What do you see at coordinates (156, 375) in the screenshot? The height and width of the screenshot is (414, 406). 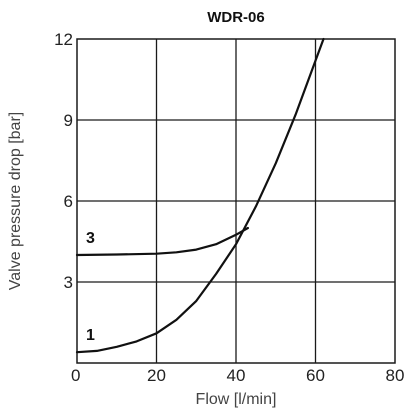 I see `x-tick-label-1: 20` at bounding box center [156, 375].